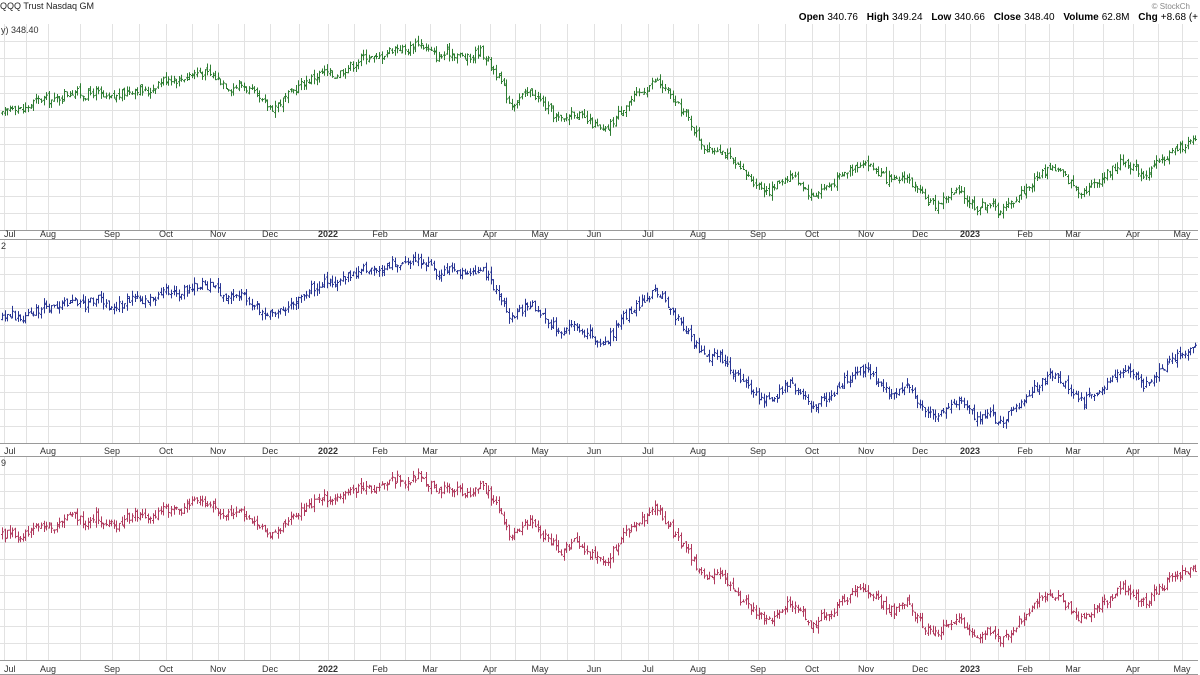  I want to click on x-tick-label: May, so click(540, 669).